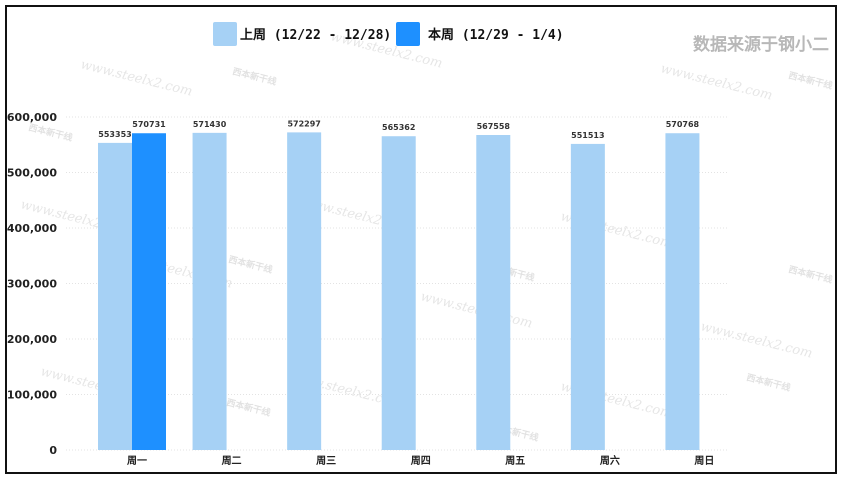  Describe the element at coordinates (683, 124) in the screenshot. I see `data-label: 570768` at that location.